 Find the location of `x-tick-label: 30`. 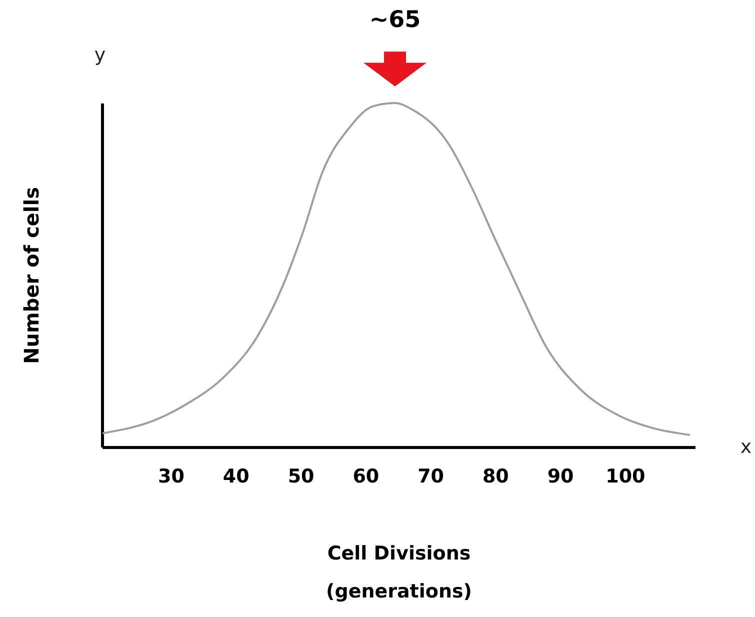

x-tick-label: 30 is located at coordinates (171, 477).